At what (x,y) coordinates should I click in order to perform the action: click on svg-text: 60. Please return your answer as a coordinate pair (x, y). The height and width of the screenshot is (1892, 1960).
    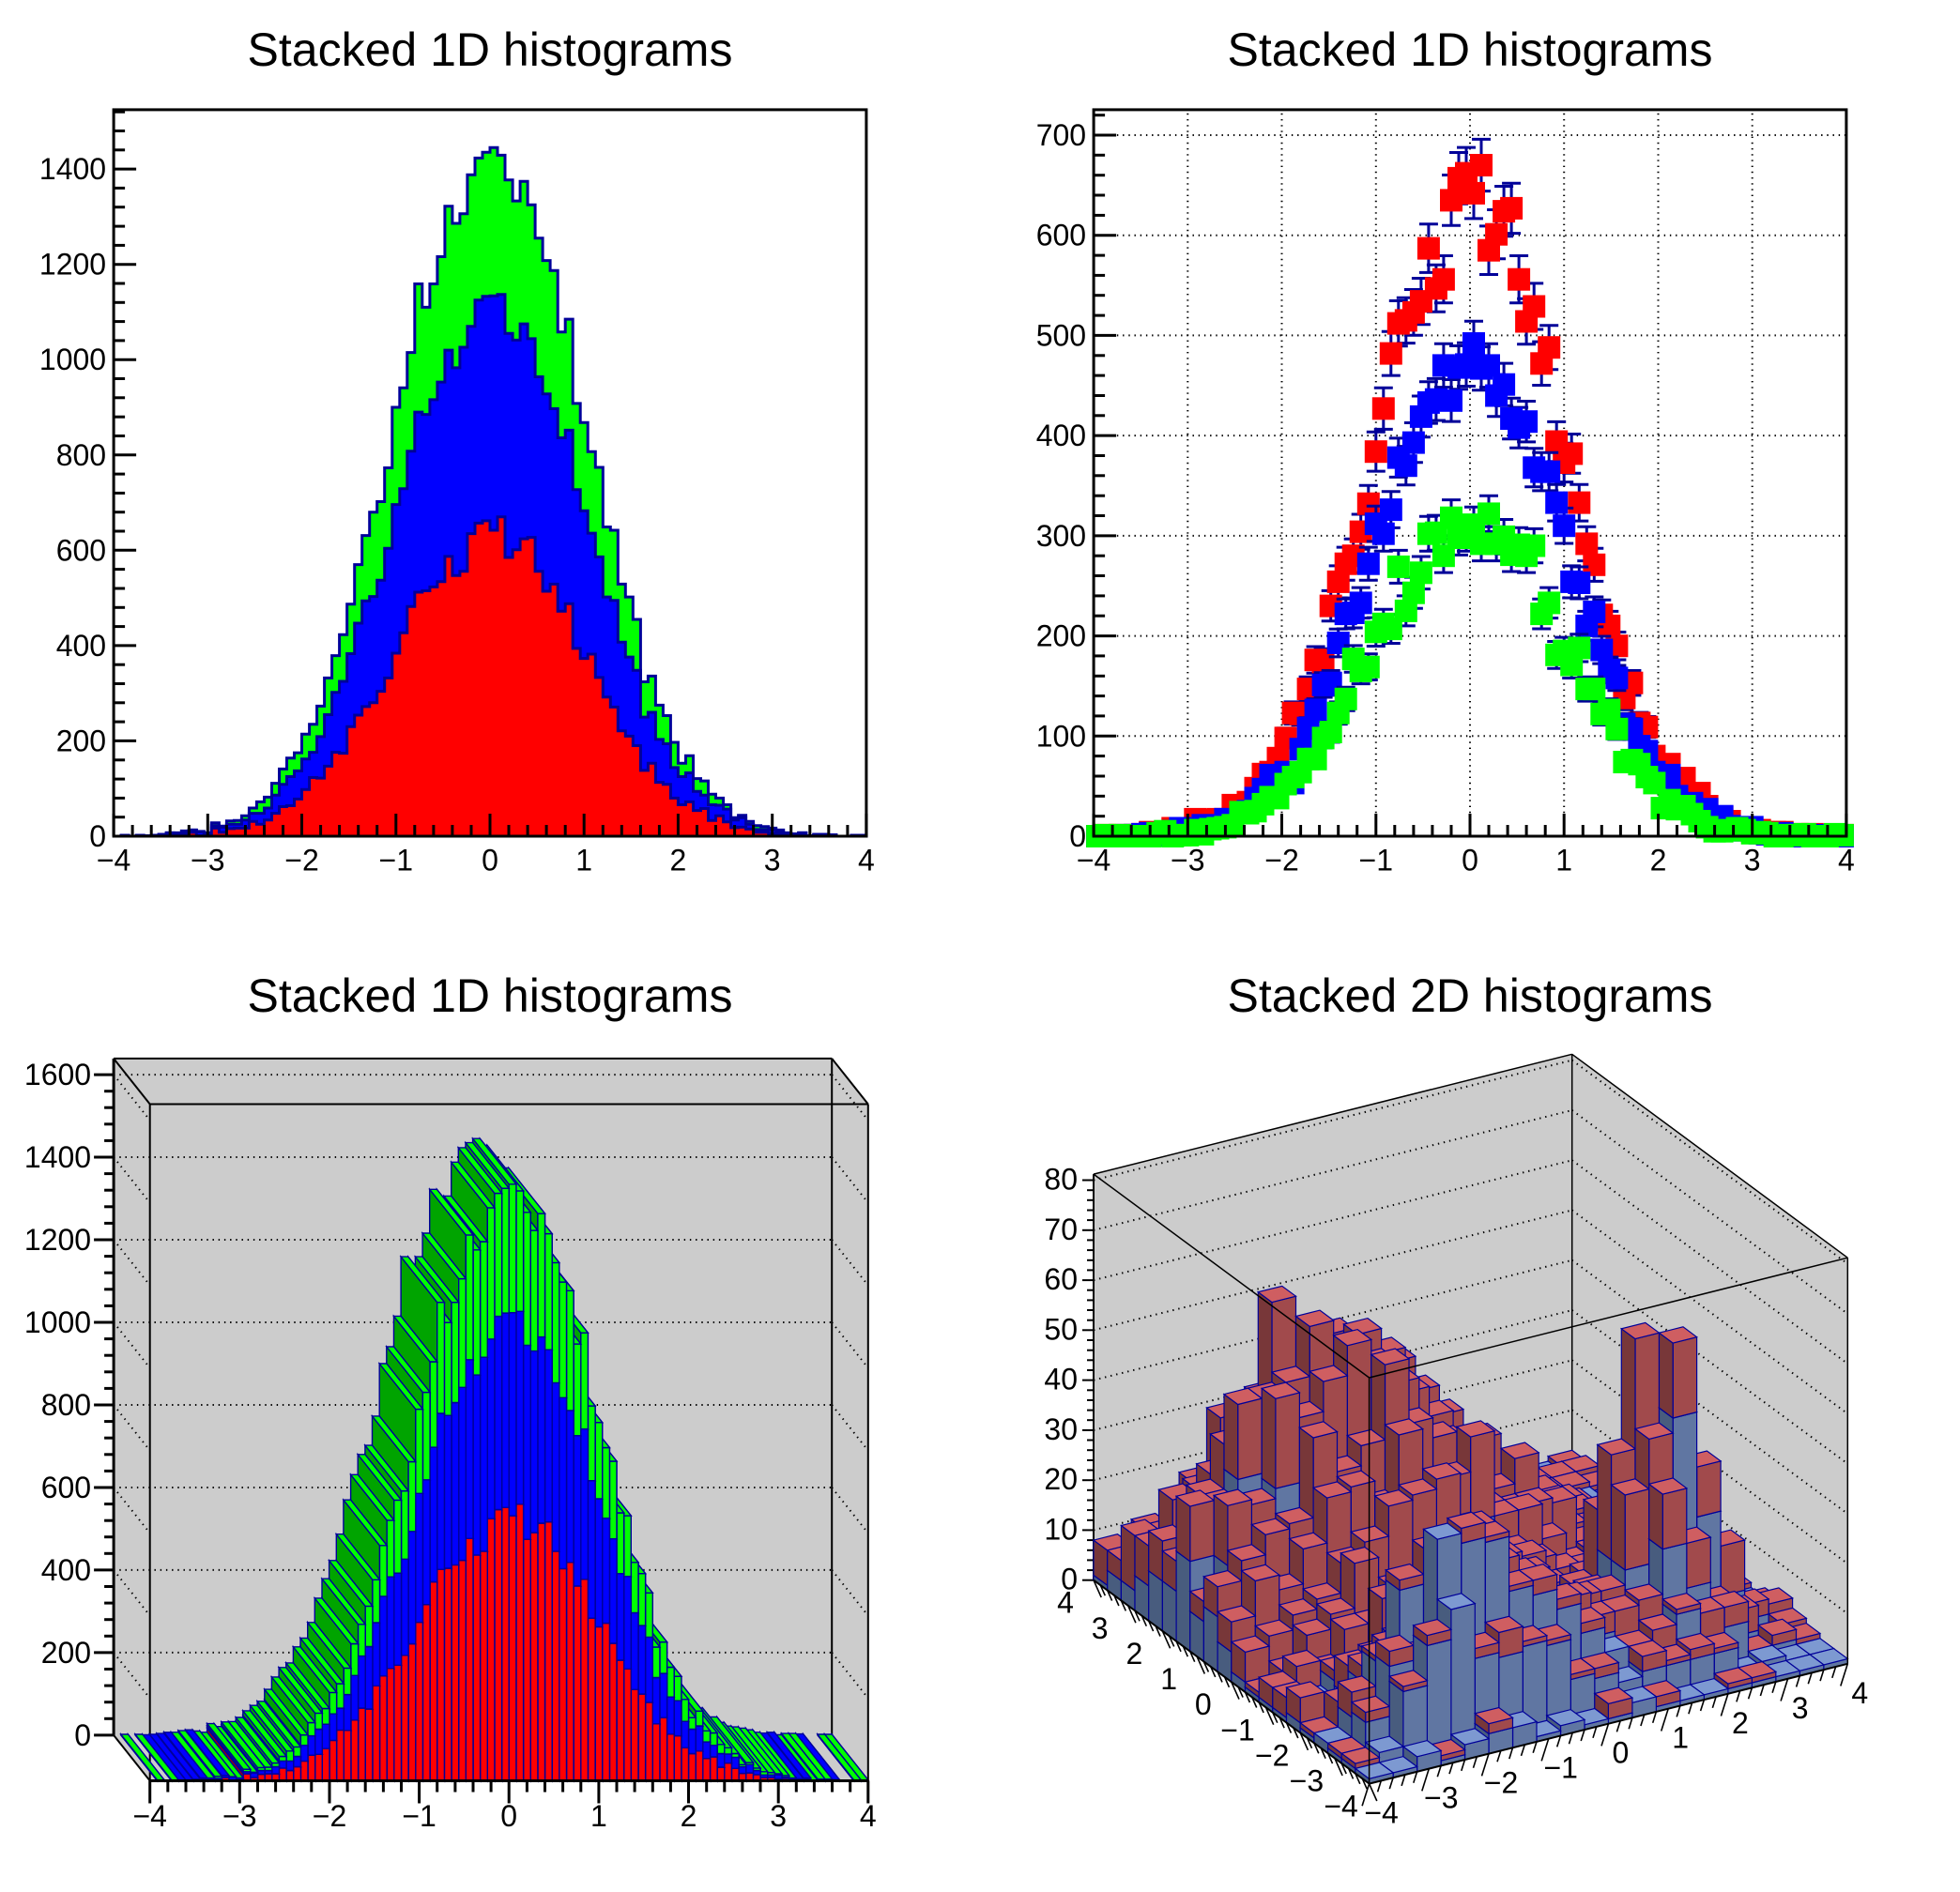
    Looking at the image, I should click on (1061, 1279).